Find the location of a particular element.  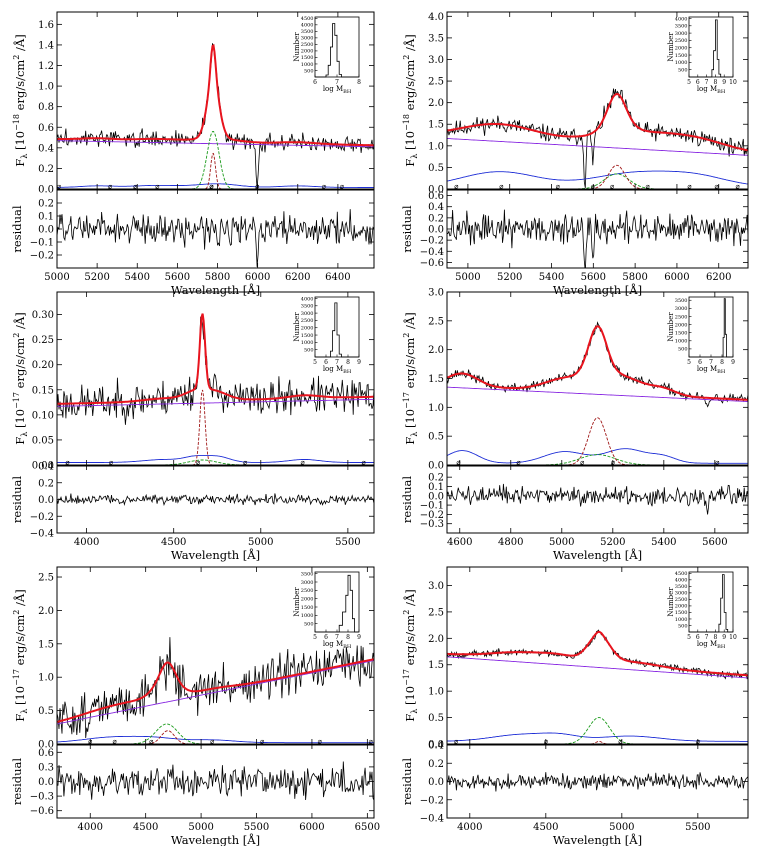

r-tick-label-6: 0.6 is located at coordinates (436, 196).